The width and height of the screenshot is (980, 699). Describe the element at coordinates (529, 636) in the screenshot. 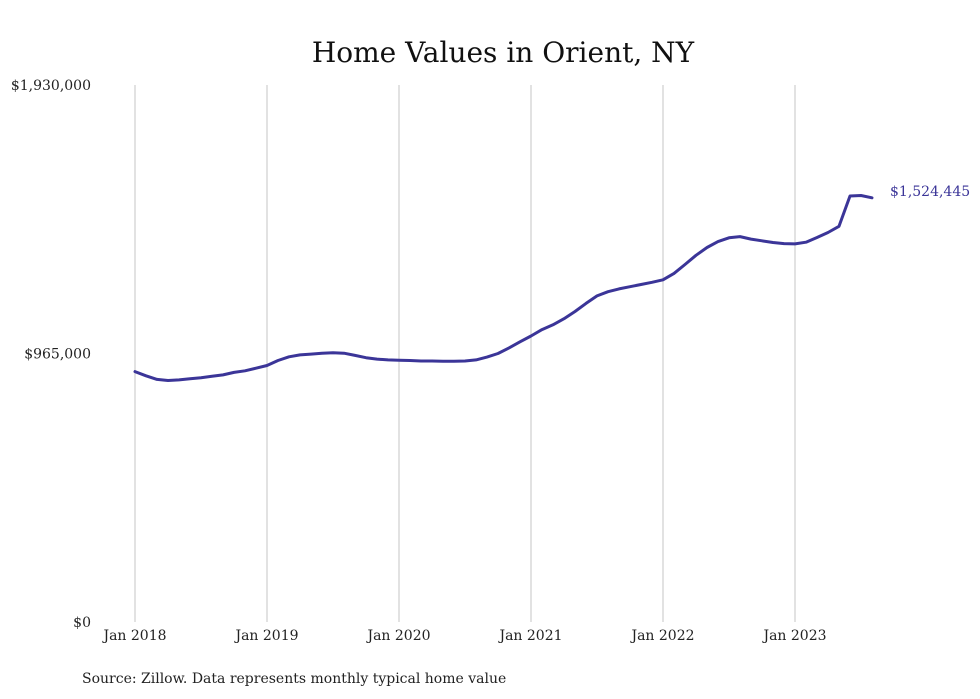

I see `x-tick-jan-2021: Jan 2021` at that location.